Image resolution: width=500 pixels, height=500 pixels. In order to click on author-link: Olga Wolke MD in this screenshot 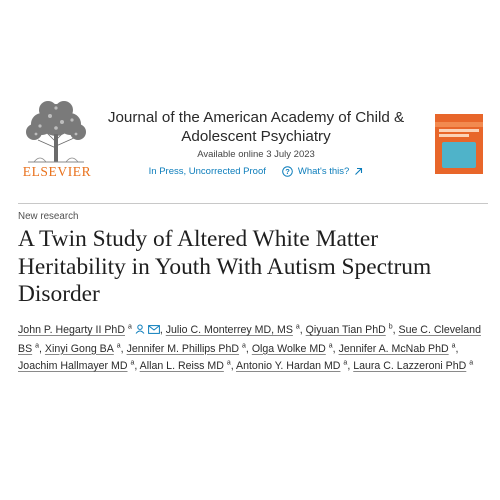, I will do `click(288, 348)`.